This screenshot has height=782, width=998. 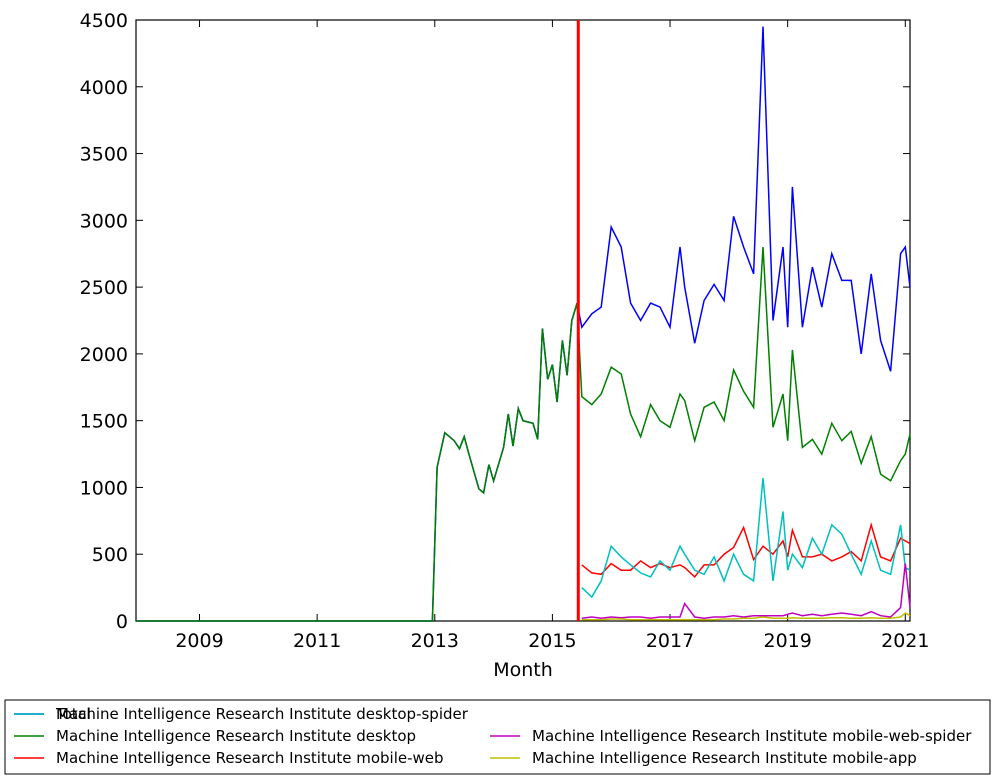 What do you see at coordinates (122, 622) in the screenshot?
I see `y-tick-label: 0` at bounding box center [122, 622].